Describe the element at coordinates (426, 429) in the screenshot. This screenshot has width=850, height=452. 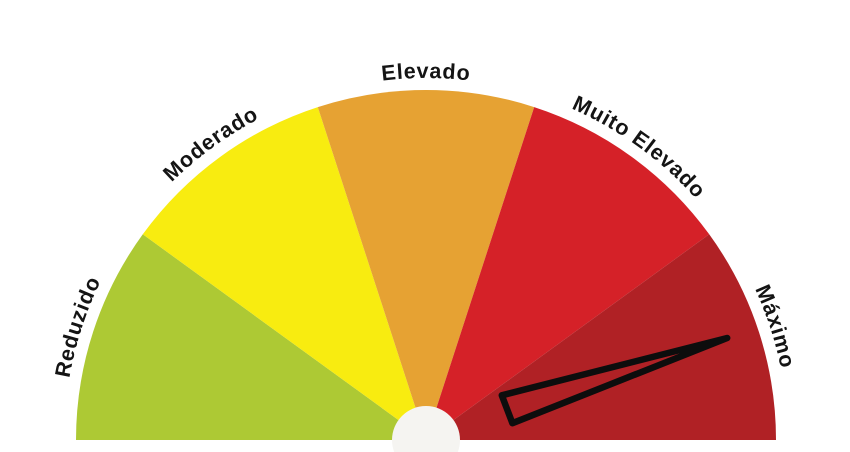
I see `gauge-hub-hole` at that location.